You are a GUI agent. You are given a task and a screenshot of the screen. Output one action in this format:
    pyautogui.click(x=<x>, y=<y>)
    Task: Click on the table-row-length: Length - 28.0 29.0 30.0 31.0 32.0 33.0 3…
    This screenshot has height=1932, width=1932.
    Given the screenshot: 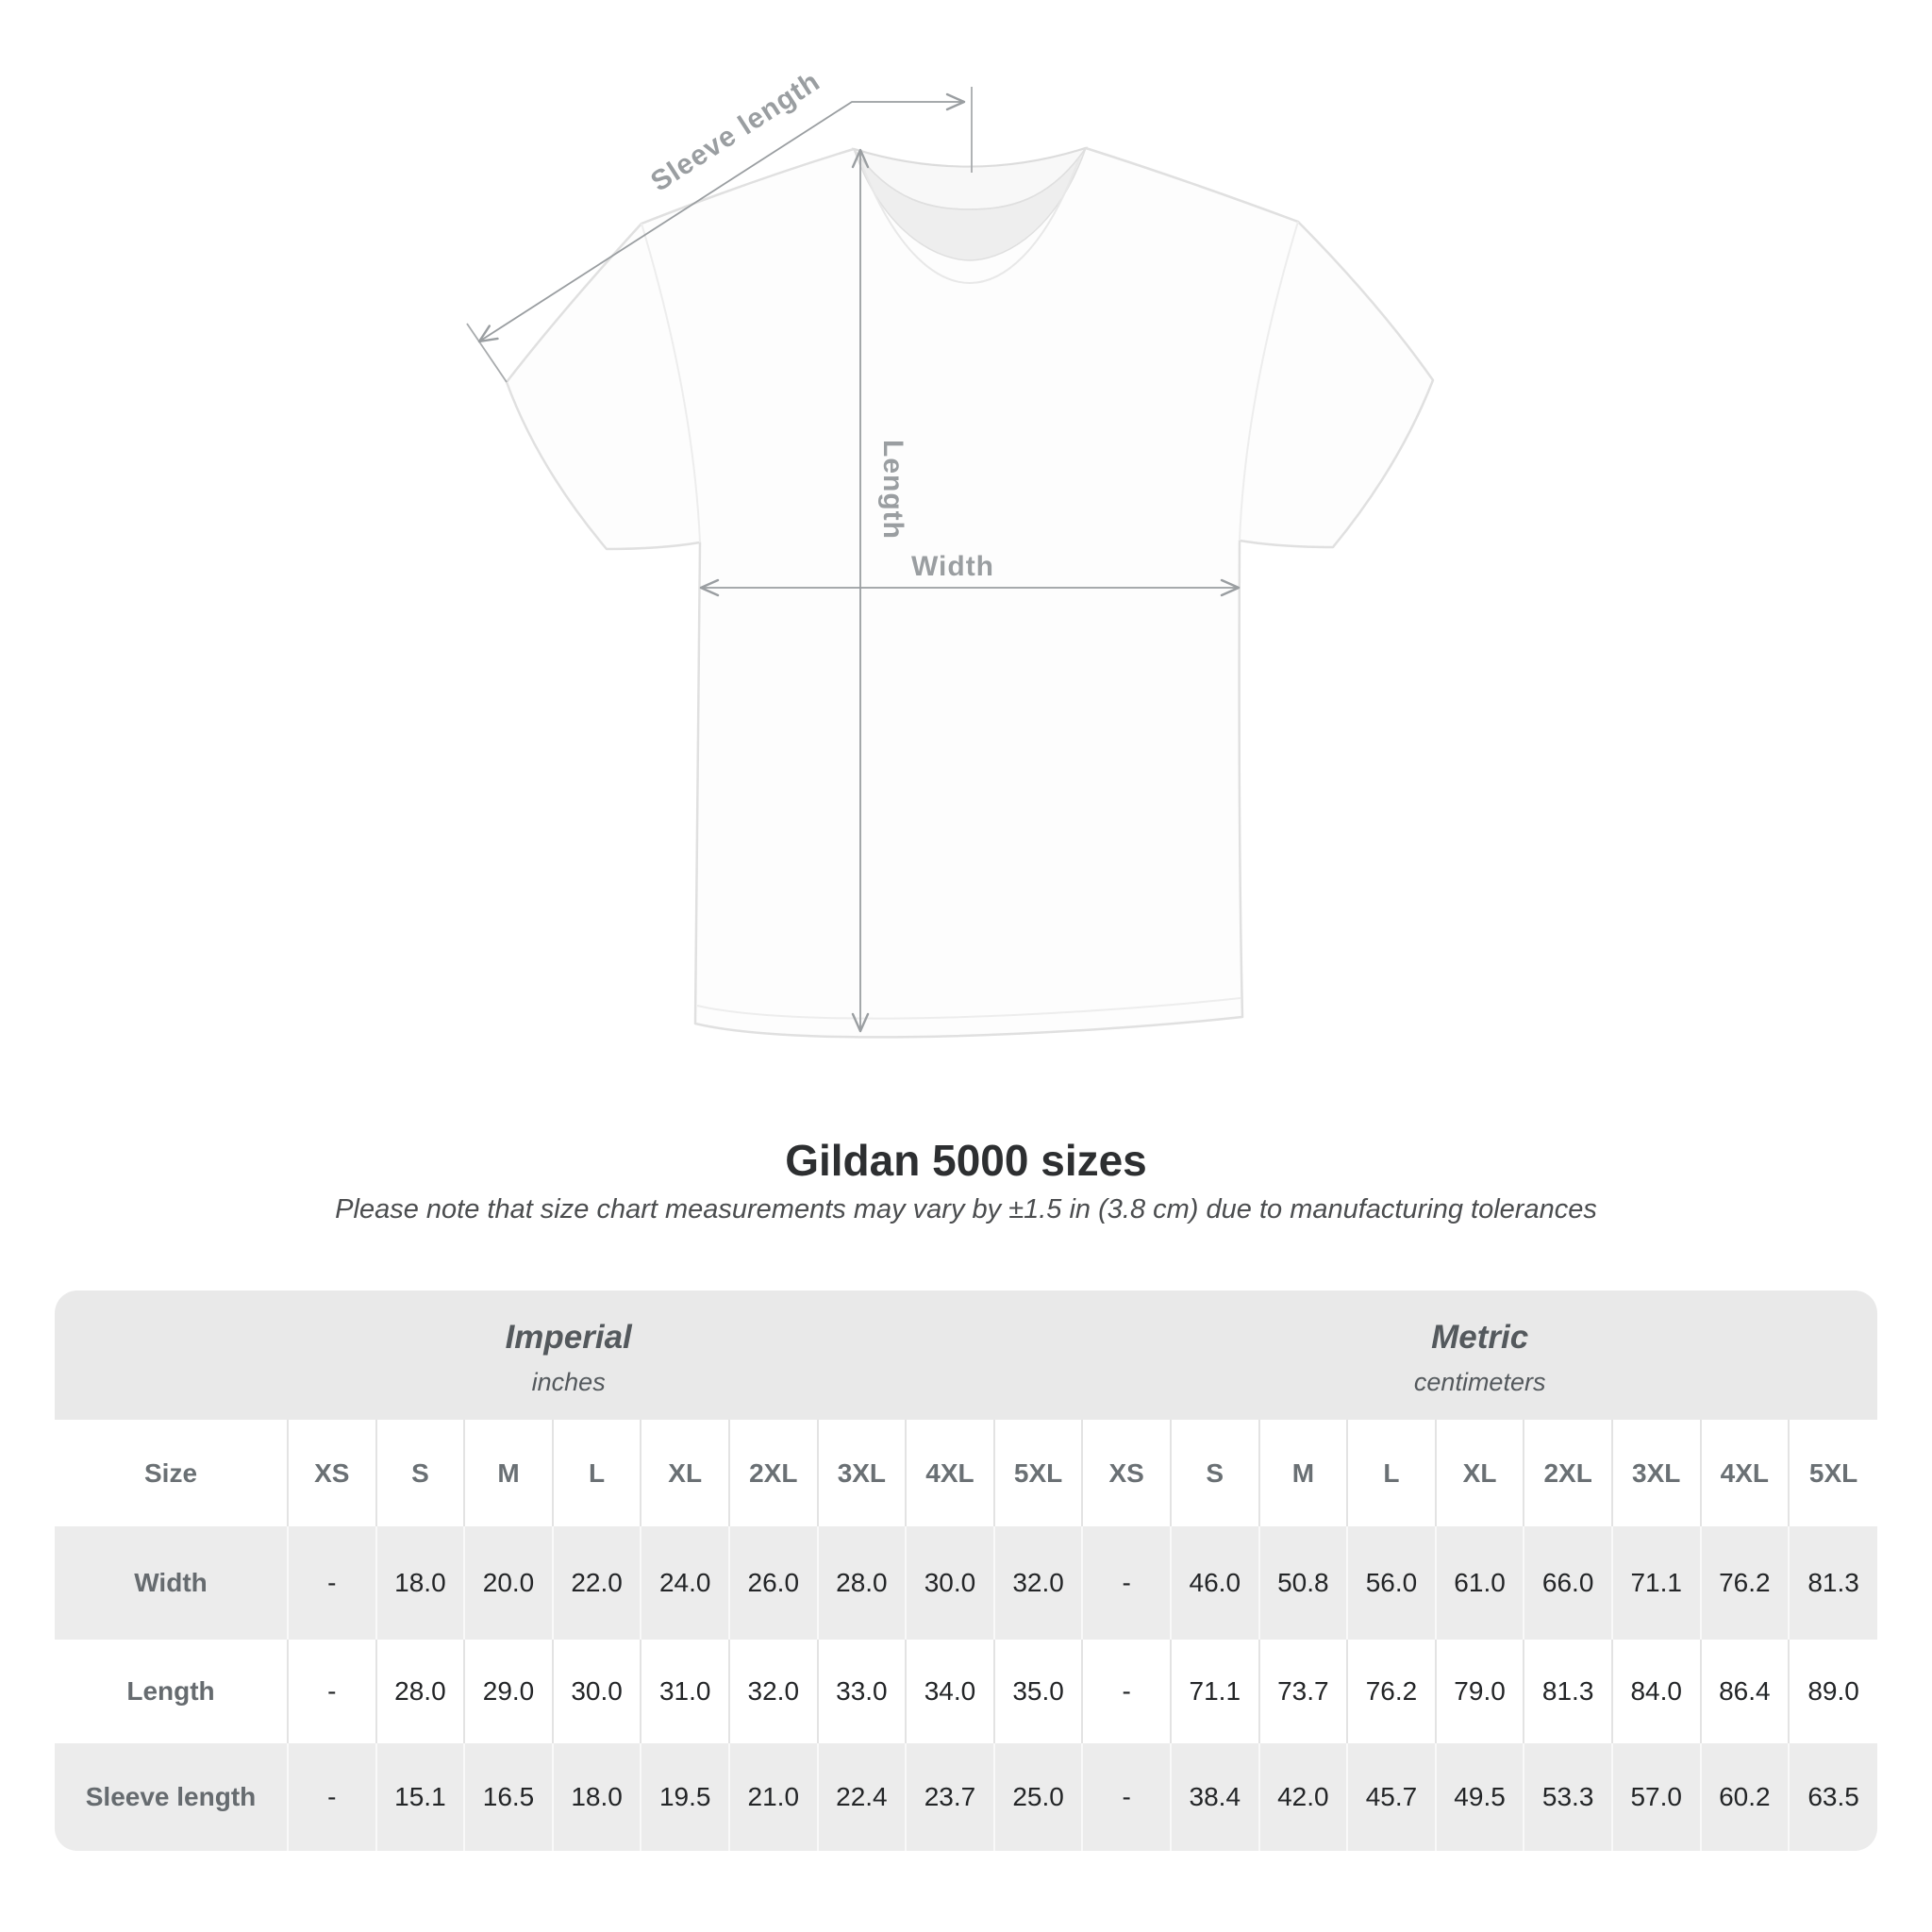 What is the action you would take?
    pyautogui.click(x=966, y=1692)
    